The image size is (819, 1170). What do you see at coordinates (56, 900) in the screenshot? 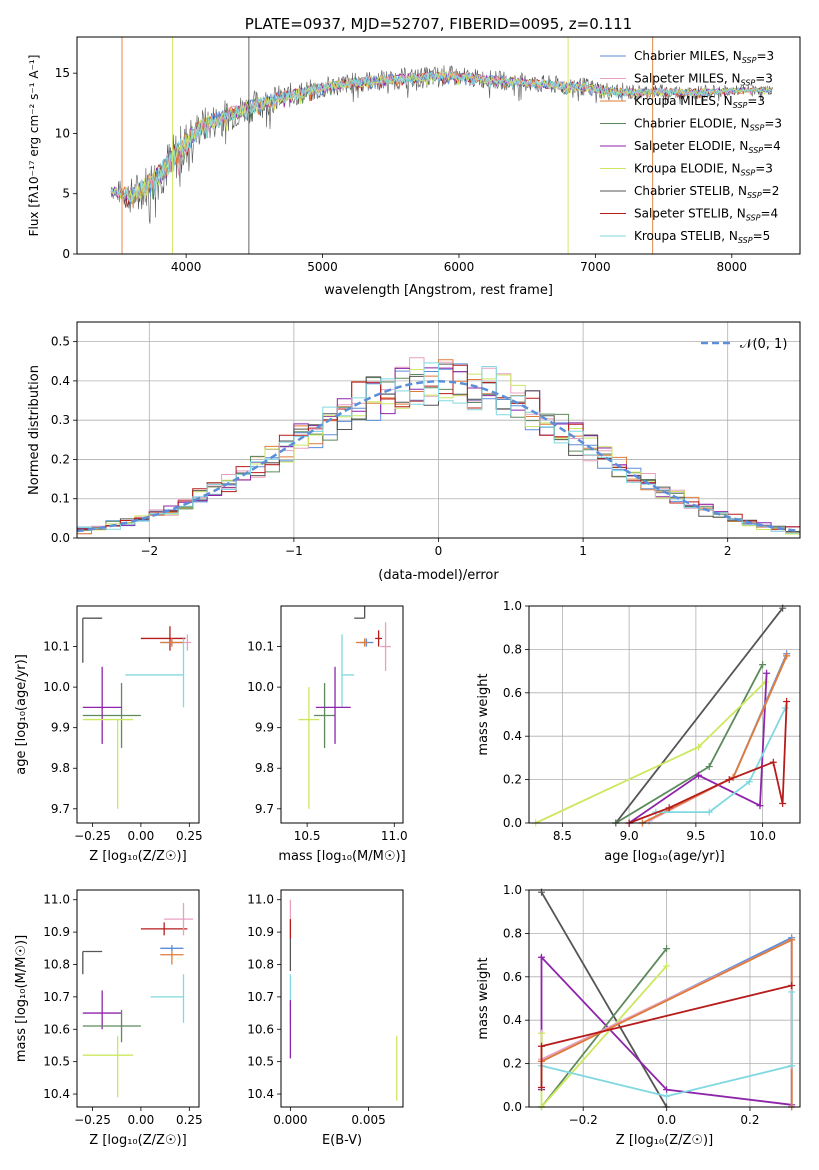
I see `y-tick-label: 11.0` at bounding box center [56, 900].